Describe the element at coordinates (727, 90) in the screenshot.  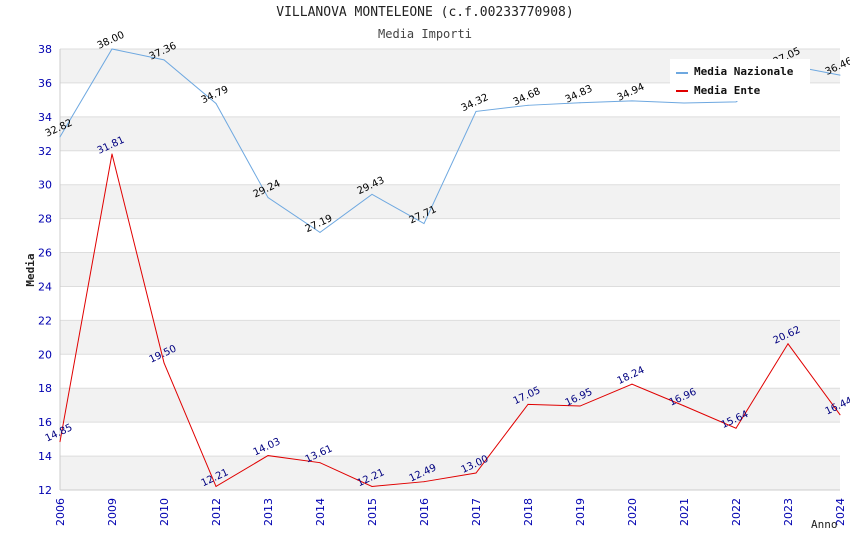
I see `legend-label-ente: Media Ente` at that location.